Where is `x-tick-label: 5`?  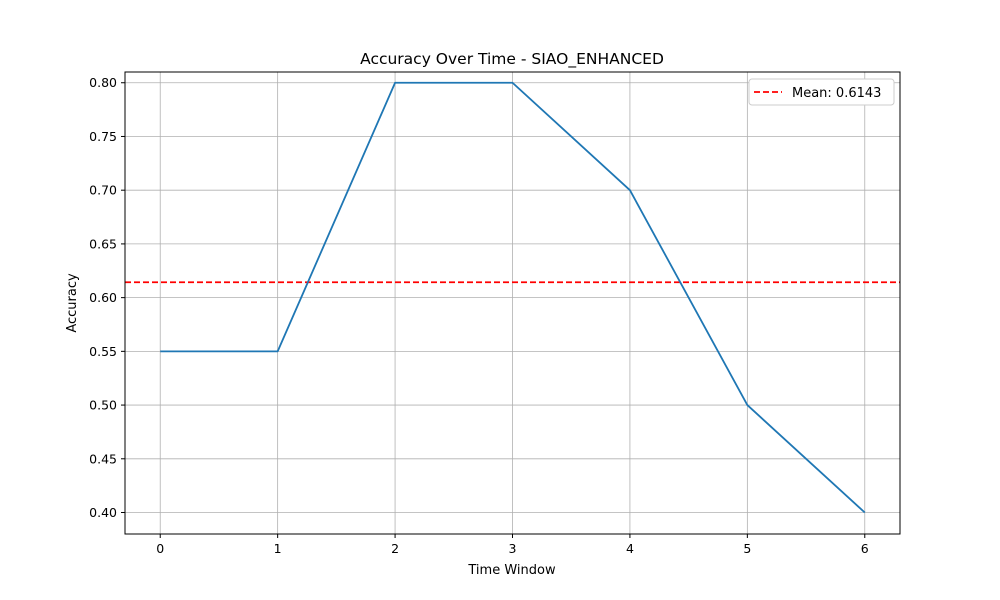
x-tick-label: 5 is located at coordinates (747, 548).